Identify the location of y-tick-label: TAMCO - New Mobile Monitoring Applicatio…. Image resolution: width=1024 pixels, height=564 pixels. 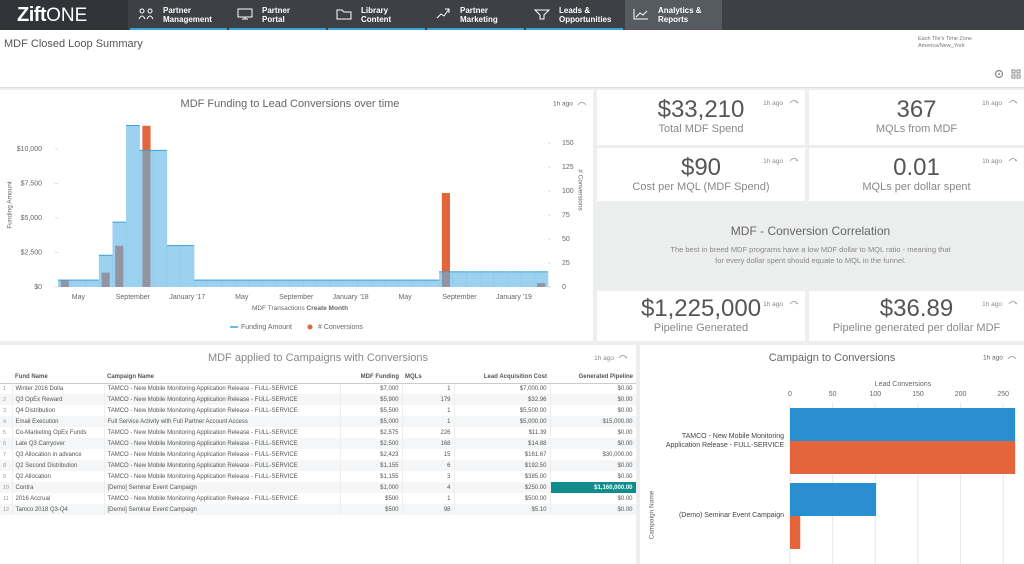
(724, 440).